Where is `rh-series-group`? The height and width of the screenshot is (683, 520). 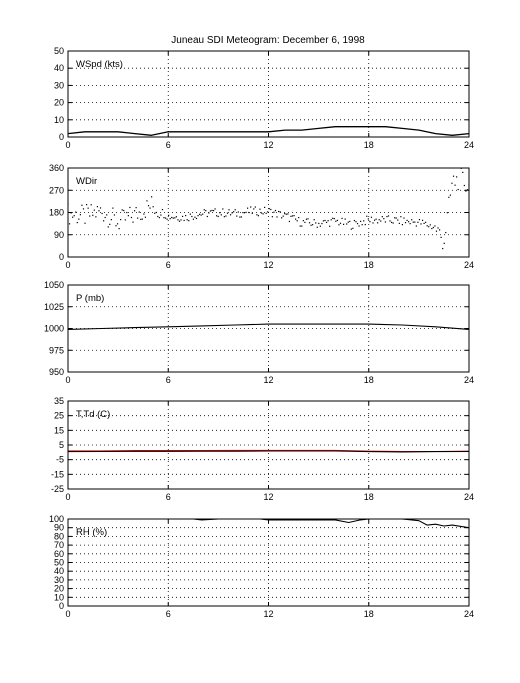 rh-series-group is located at coordinates (268, 524).